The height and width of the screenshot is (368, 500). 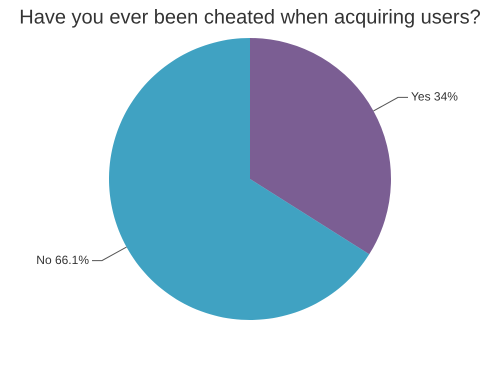 What do you see at coordinates (63, 259) in the screenshot?
I see `slice-label: No 66.1%` at bounding box center [63, 259].